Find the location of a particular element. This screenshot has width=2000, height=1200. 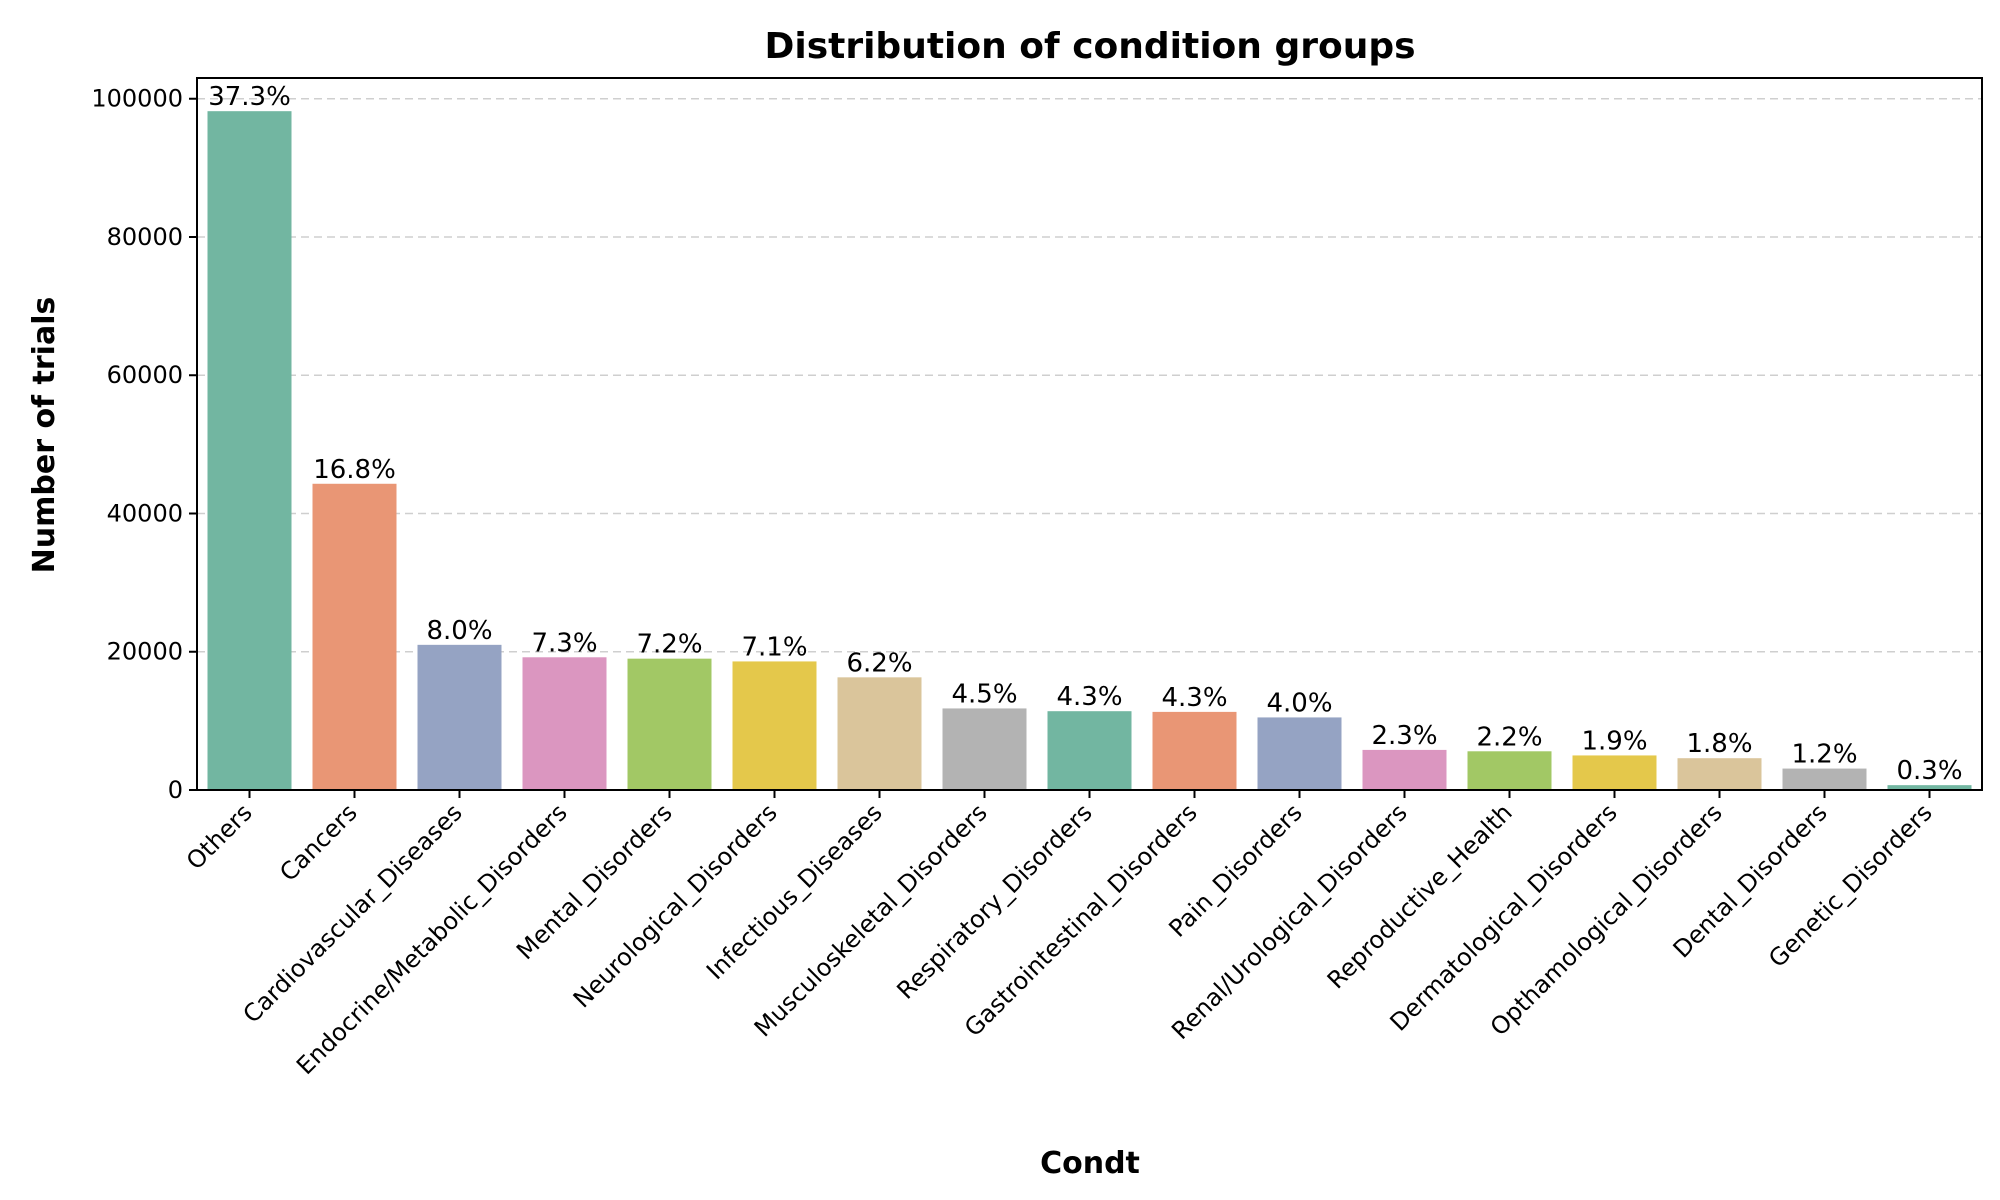

x-tick-label: Infectious_Diseases is located at coordinates (794, 891).